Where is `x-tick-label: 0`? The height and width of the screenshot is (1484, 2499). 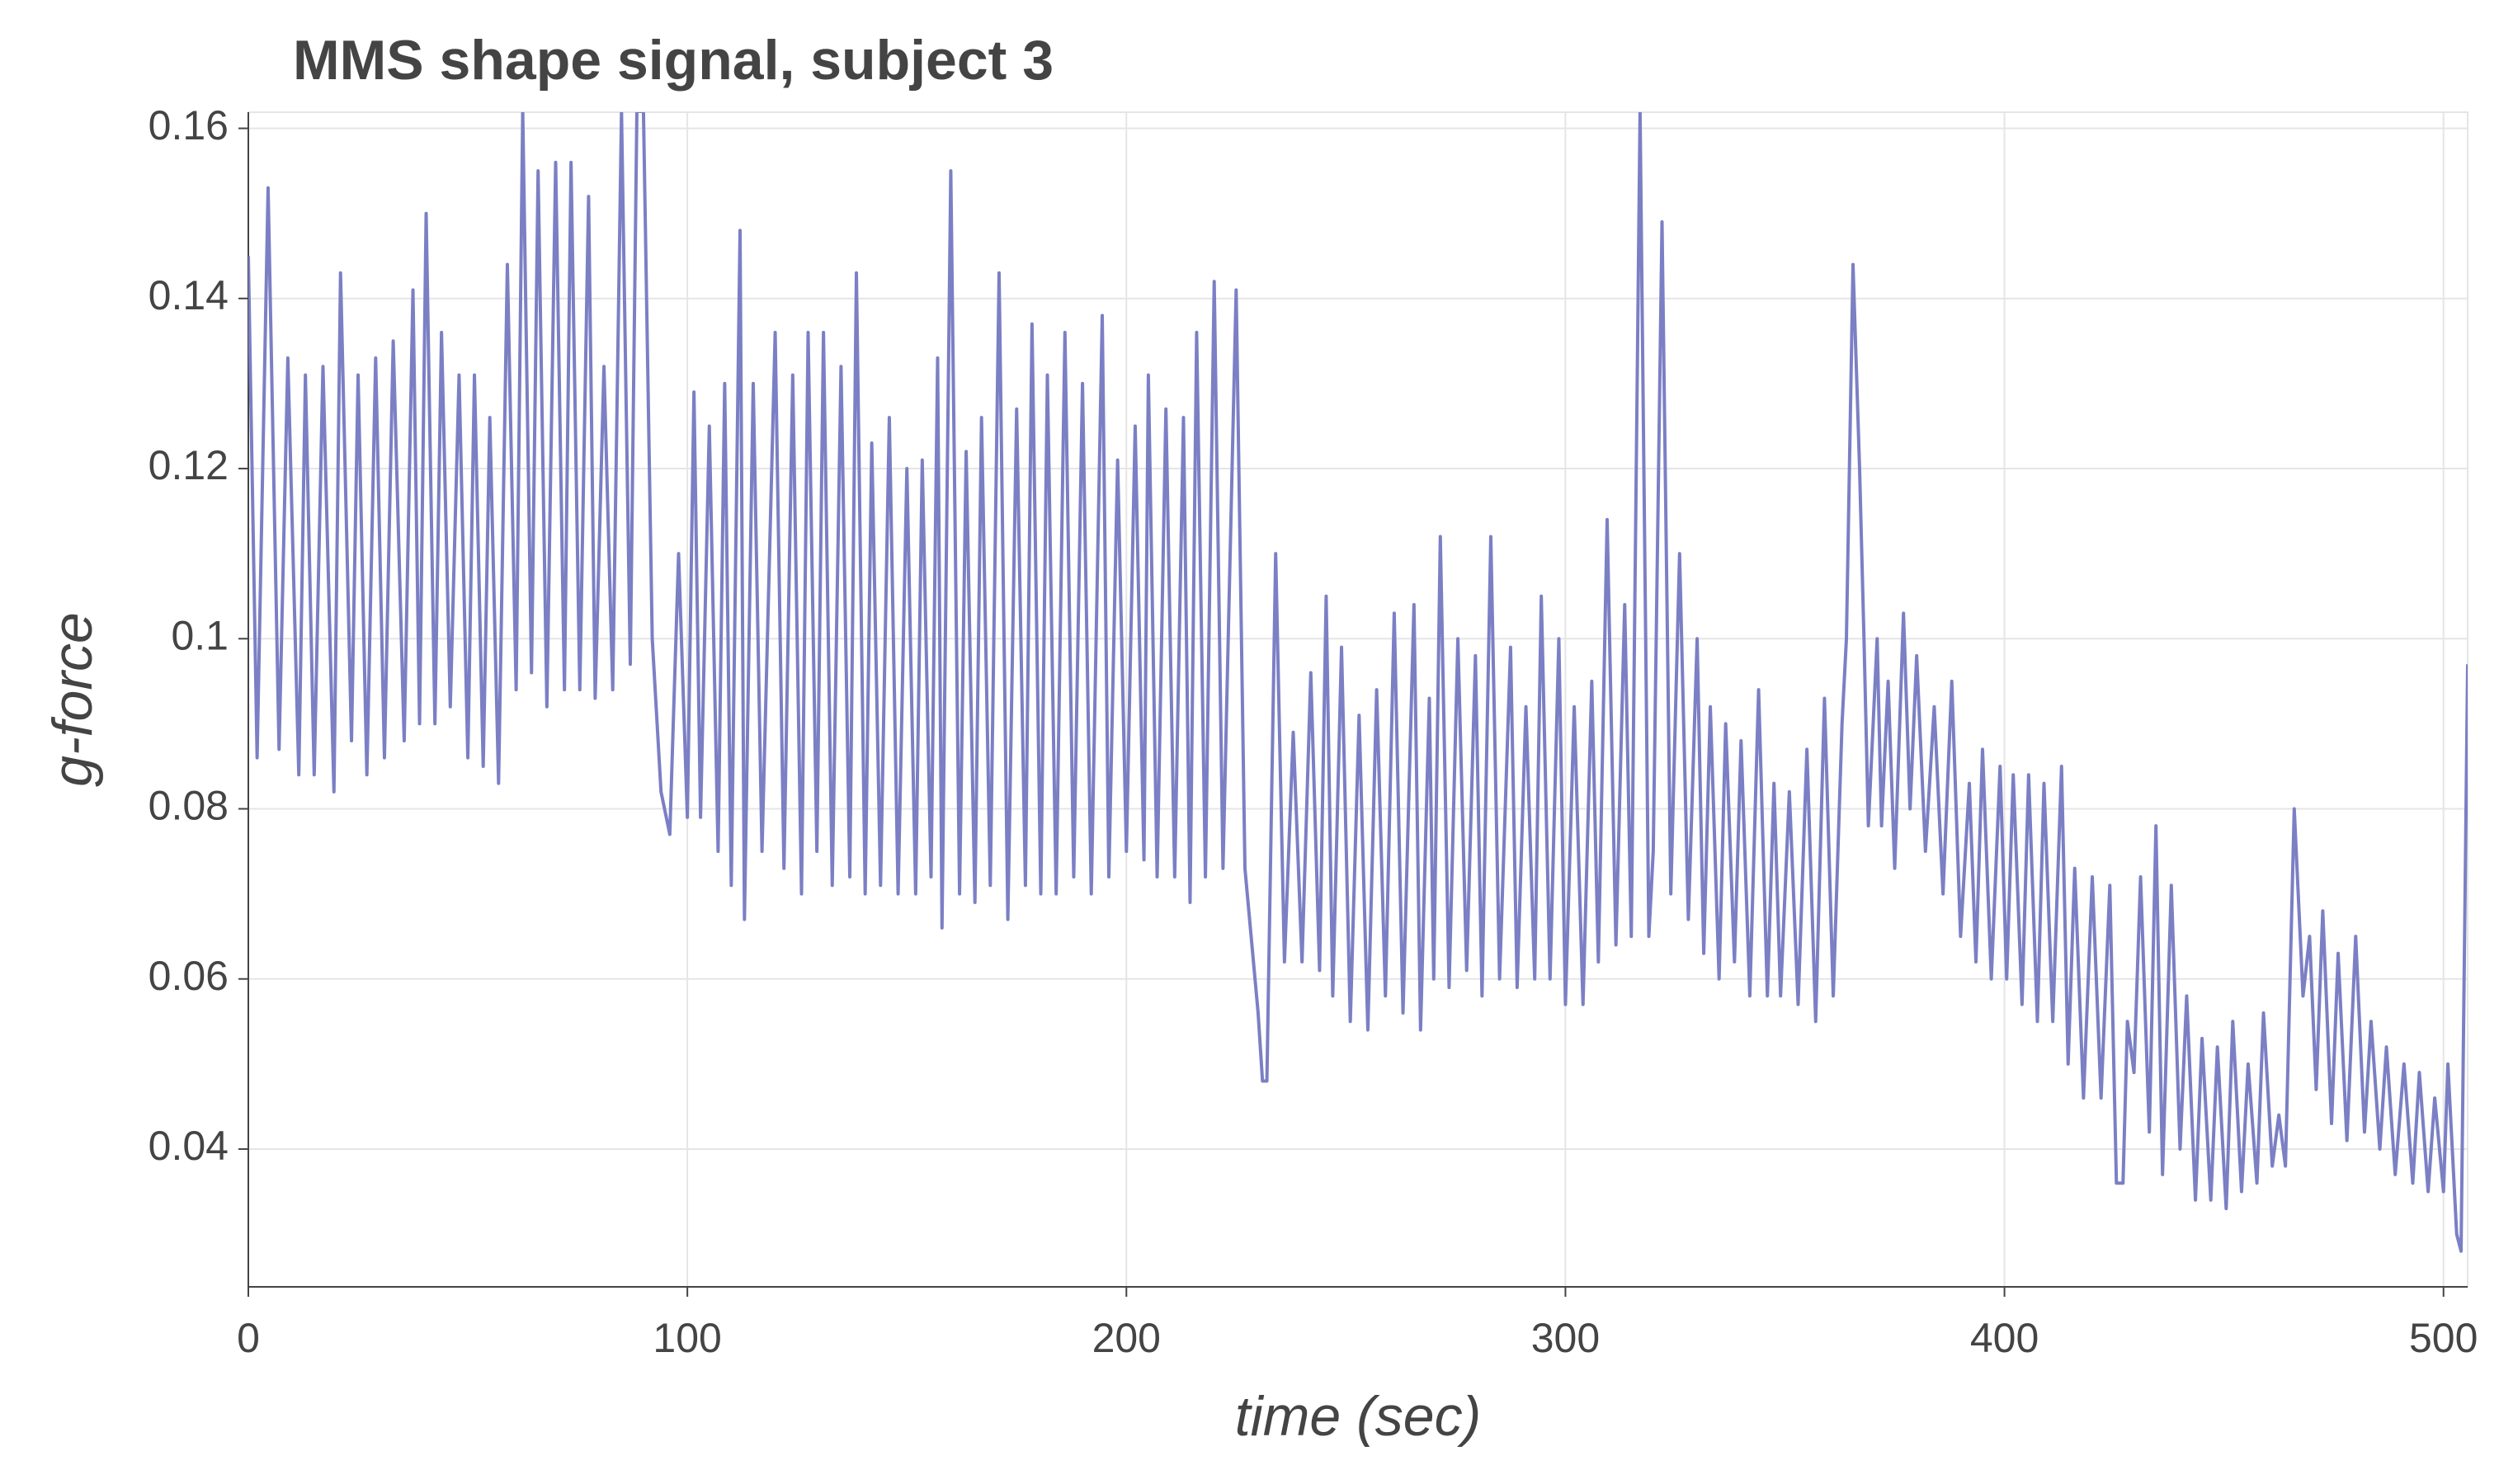 x-tick-label: 0 is located at coordinates (248, 1338).